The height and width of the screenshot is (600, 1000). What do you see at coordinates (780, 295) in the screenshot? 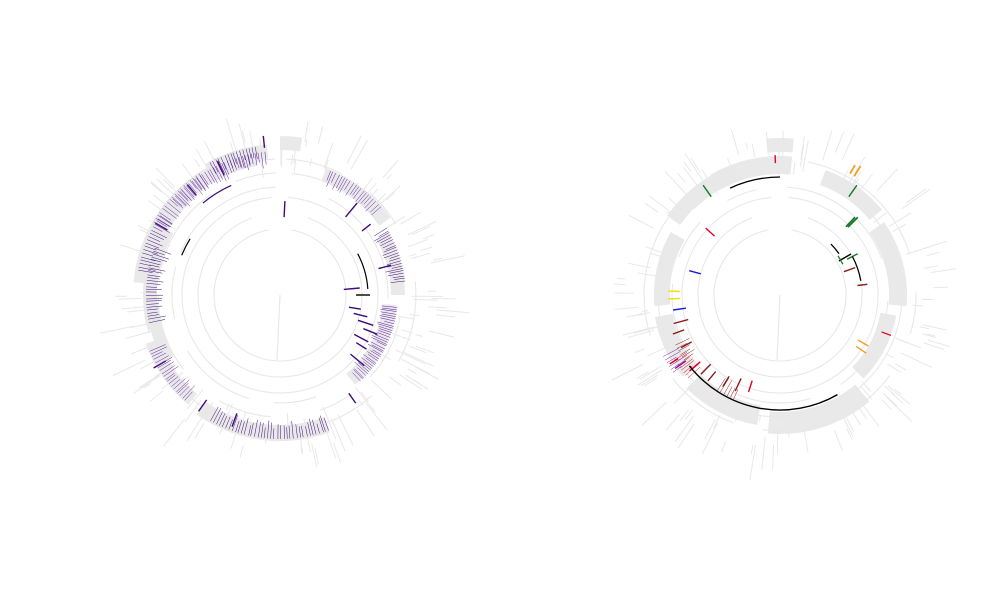
I see `inner-arc` at bounding box center [780, 295].